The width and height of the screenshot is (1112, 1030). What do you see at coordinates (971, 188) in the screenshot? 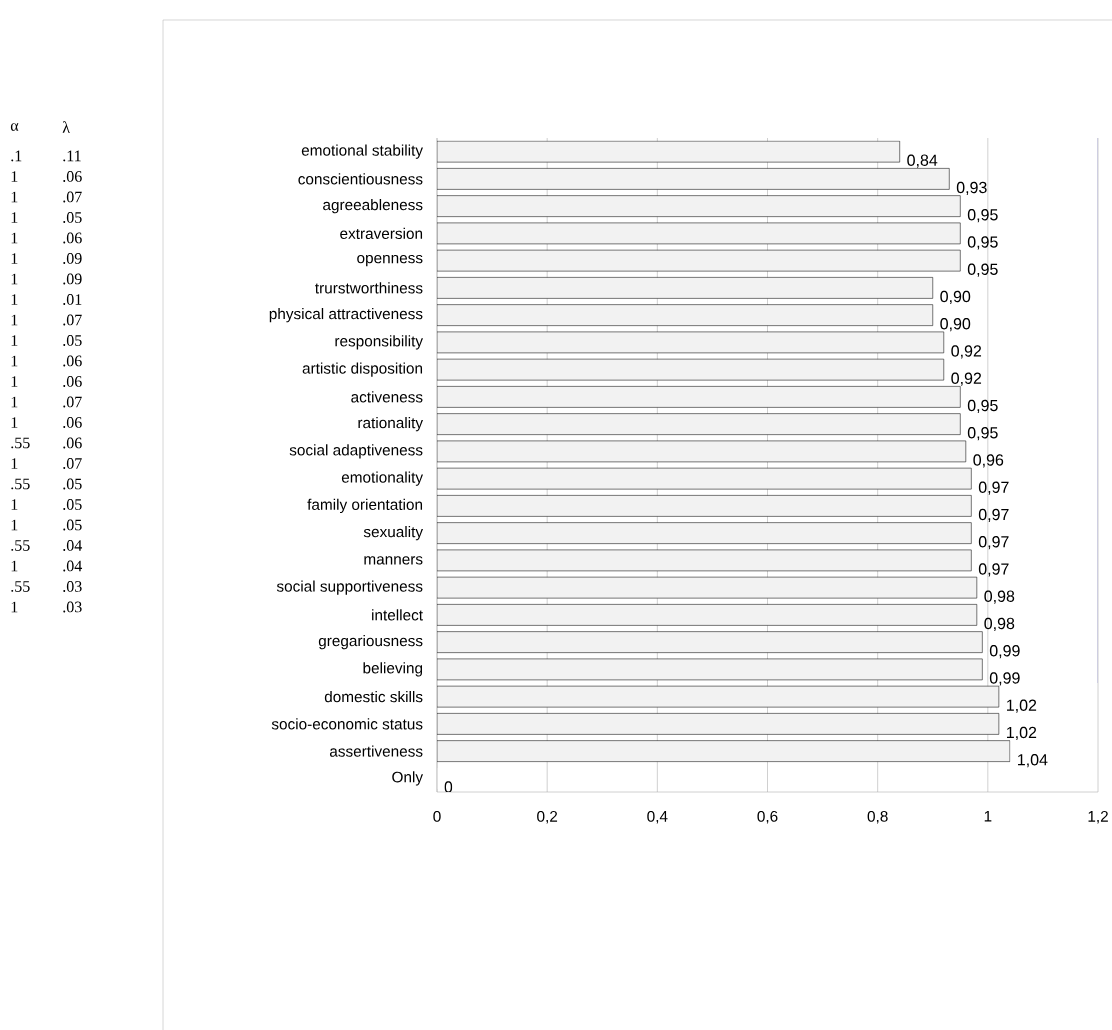
I see `data-label: 0,93` at bounding box center [971, 188].